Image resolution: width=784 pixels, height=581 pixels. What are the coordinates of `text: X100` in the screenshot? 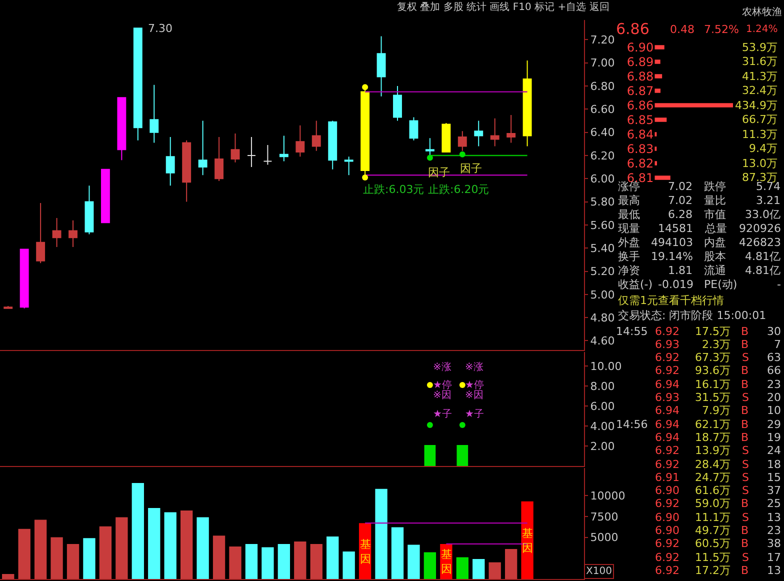 It's located at (599, 571).